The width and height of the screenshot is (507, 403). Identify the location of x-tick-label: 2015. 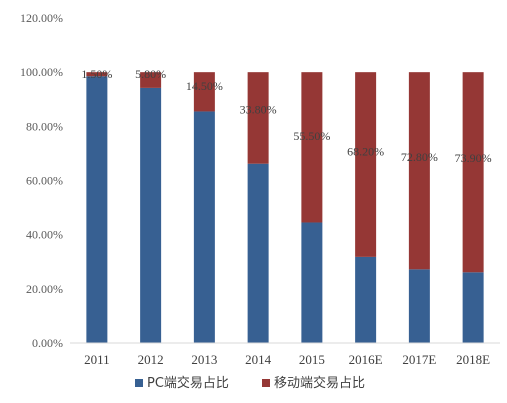
(312, 359).